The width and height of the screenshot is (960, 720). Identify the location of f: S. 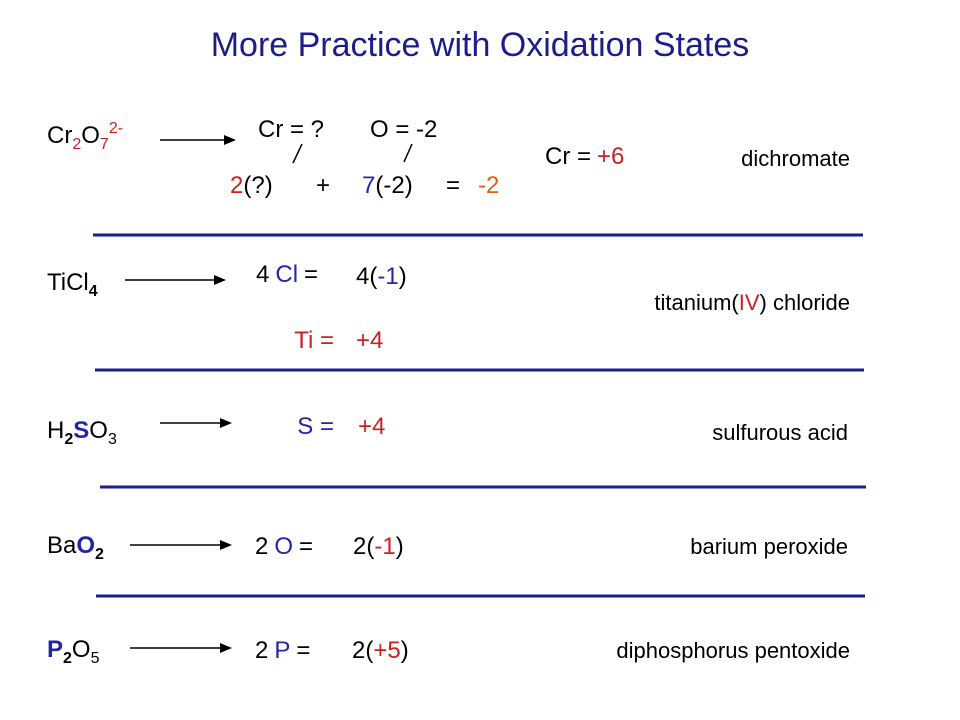
(81, 430).